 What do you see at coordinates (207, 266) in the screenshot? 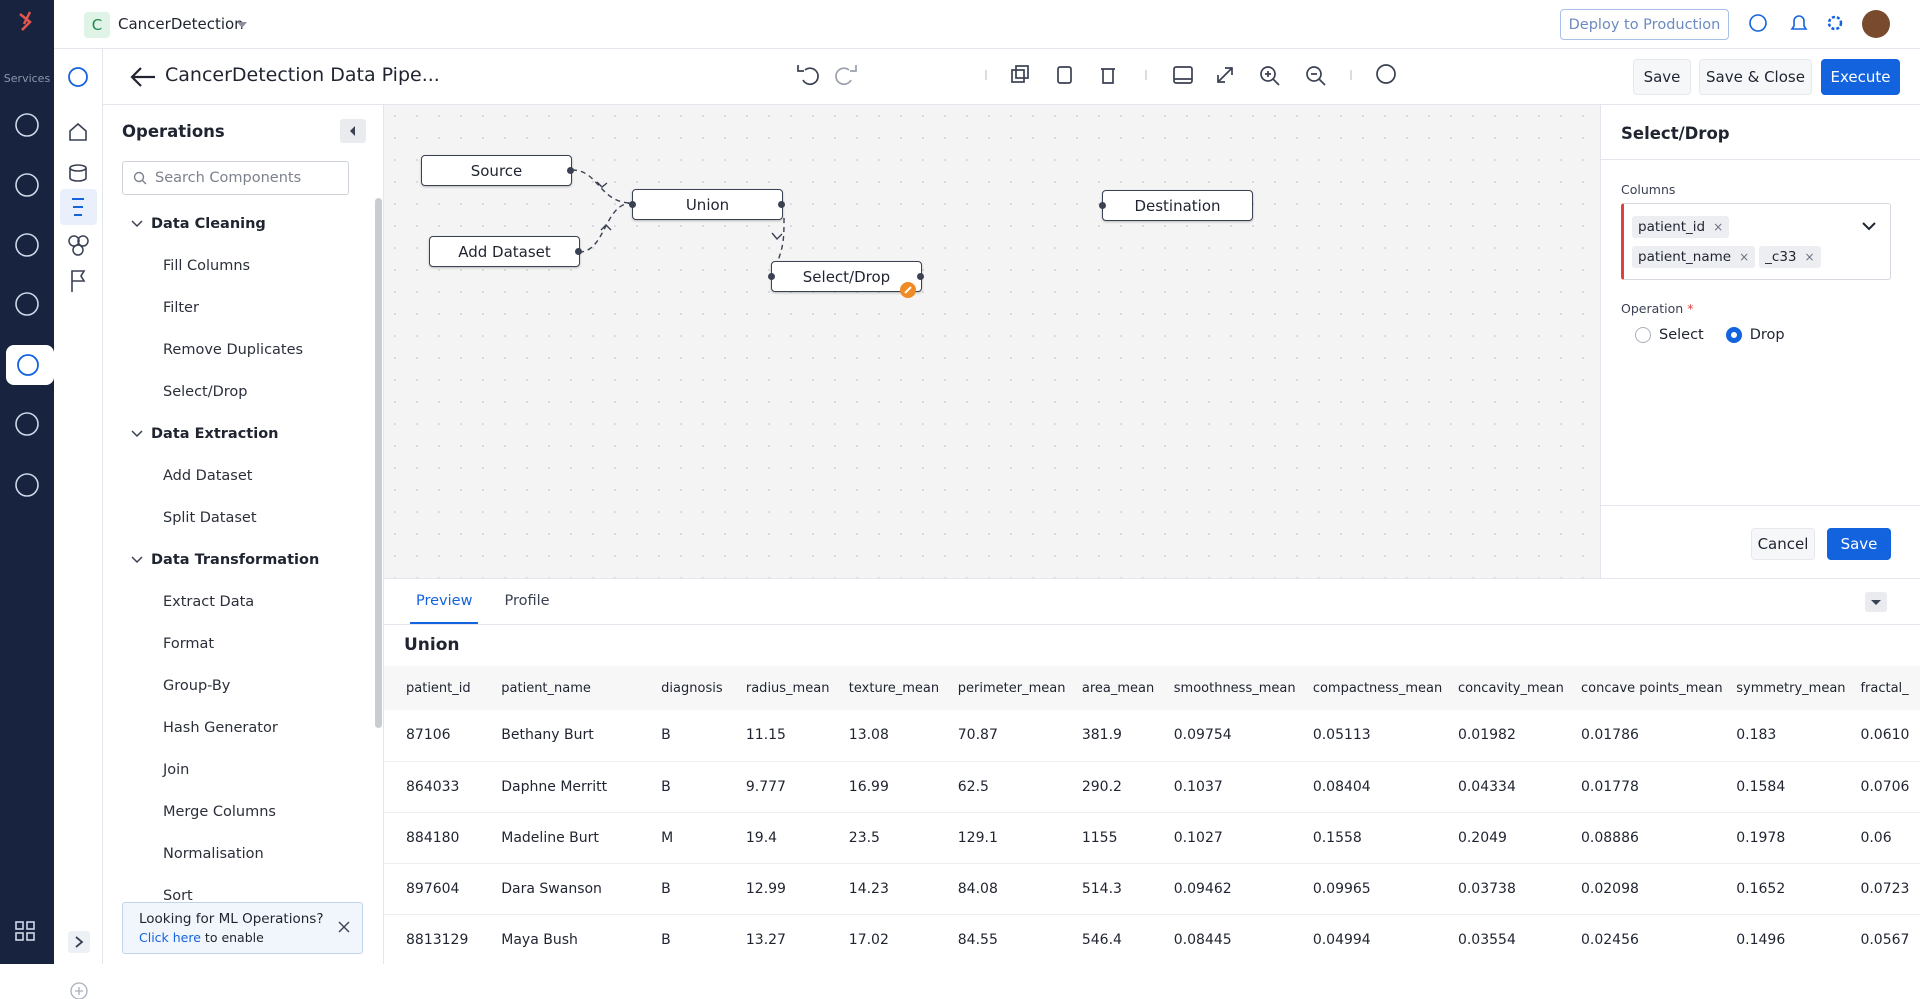
I see `operation-item: Fill Columns` at bounding box center [207, 266].